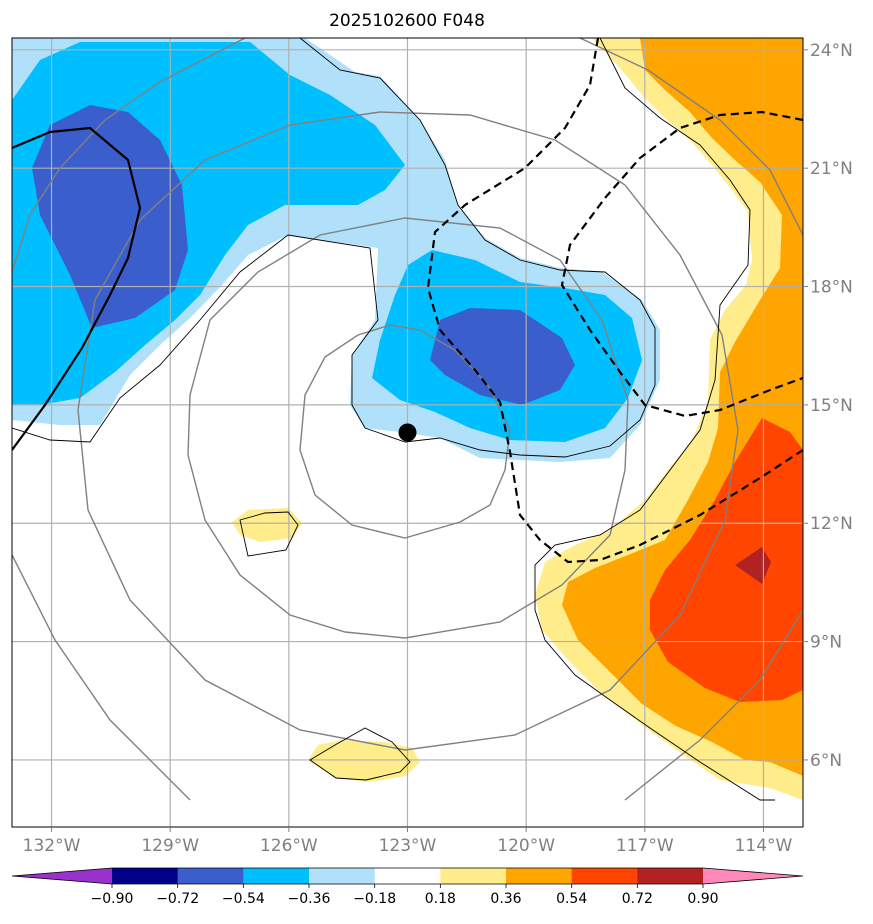 The image size is (873, 924). What do you see at coordinates (831, 169) in the screenshot?
I see `y-tick-label-5: 21°N` at bounding box center [831, 169].